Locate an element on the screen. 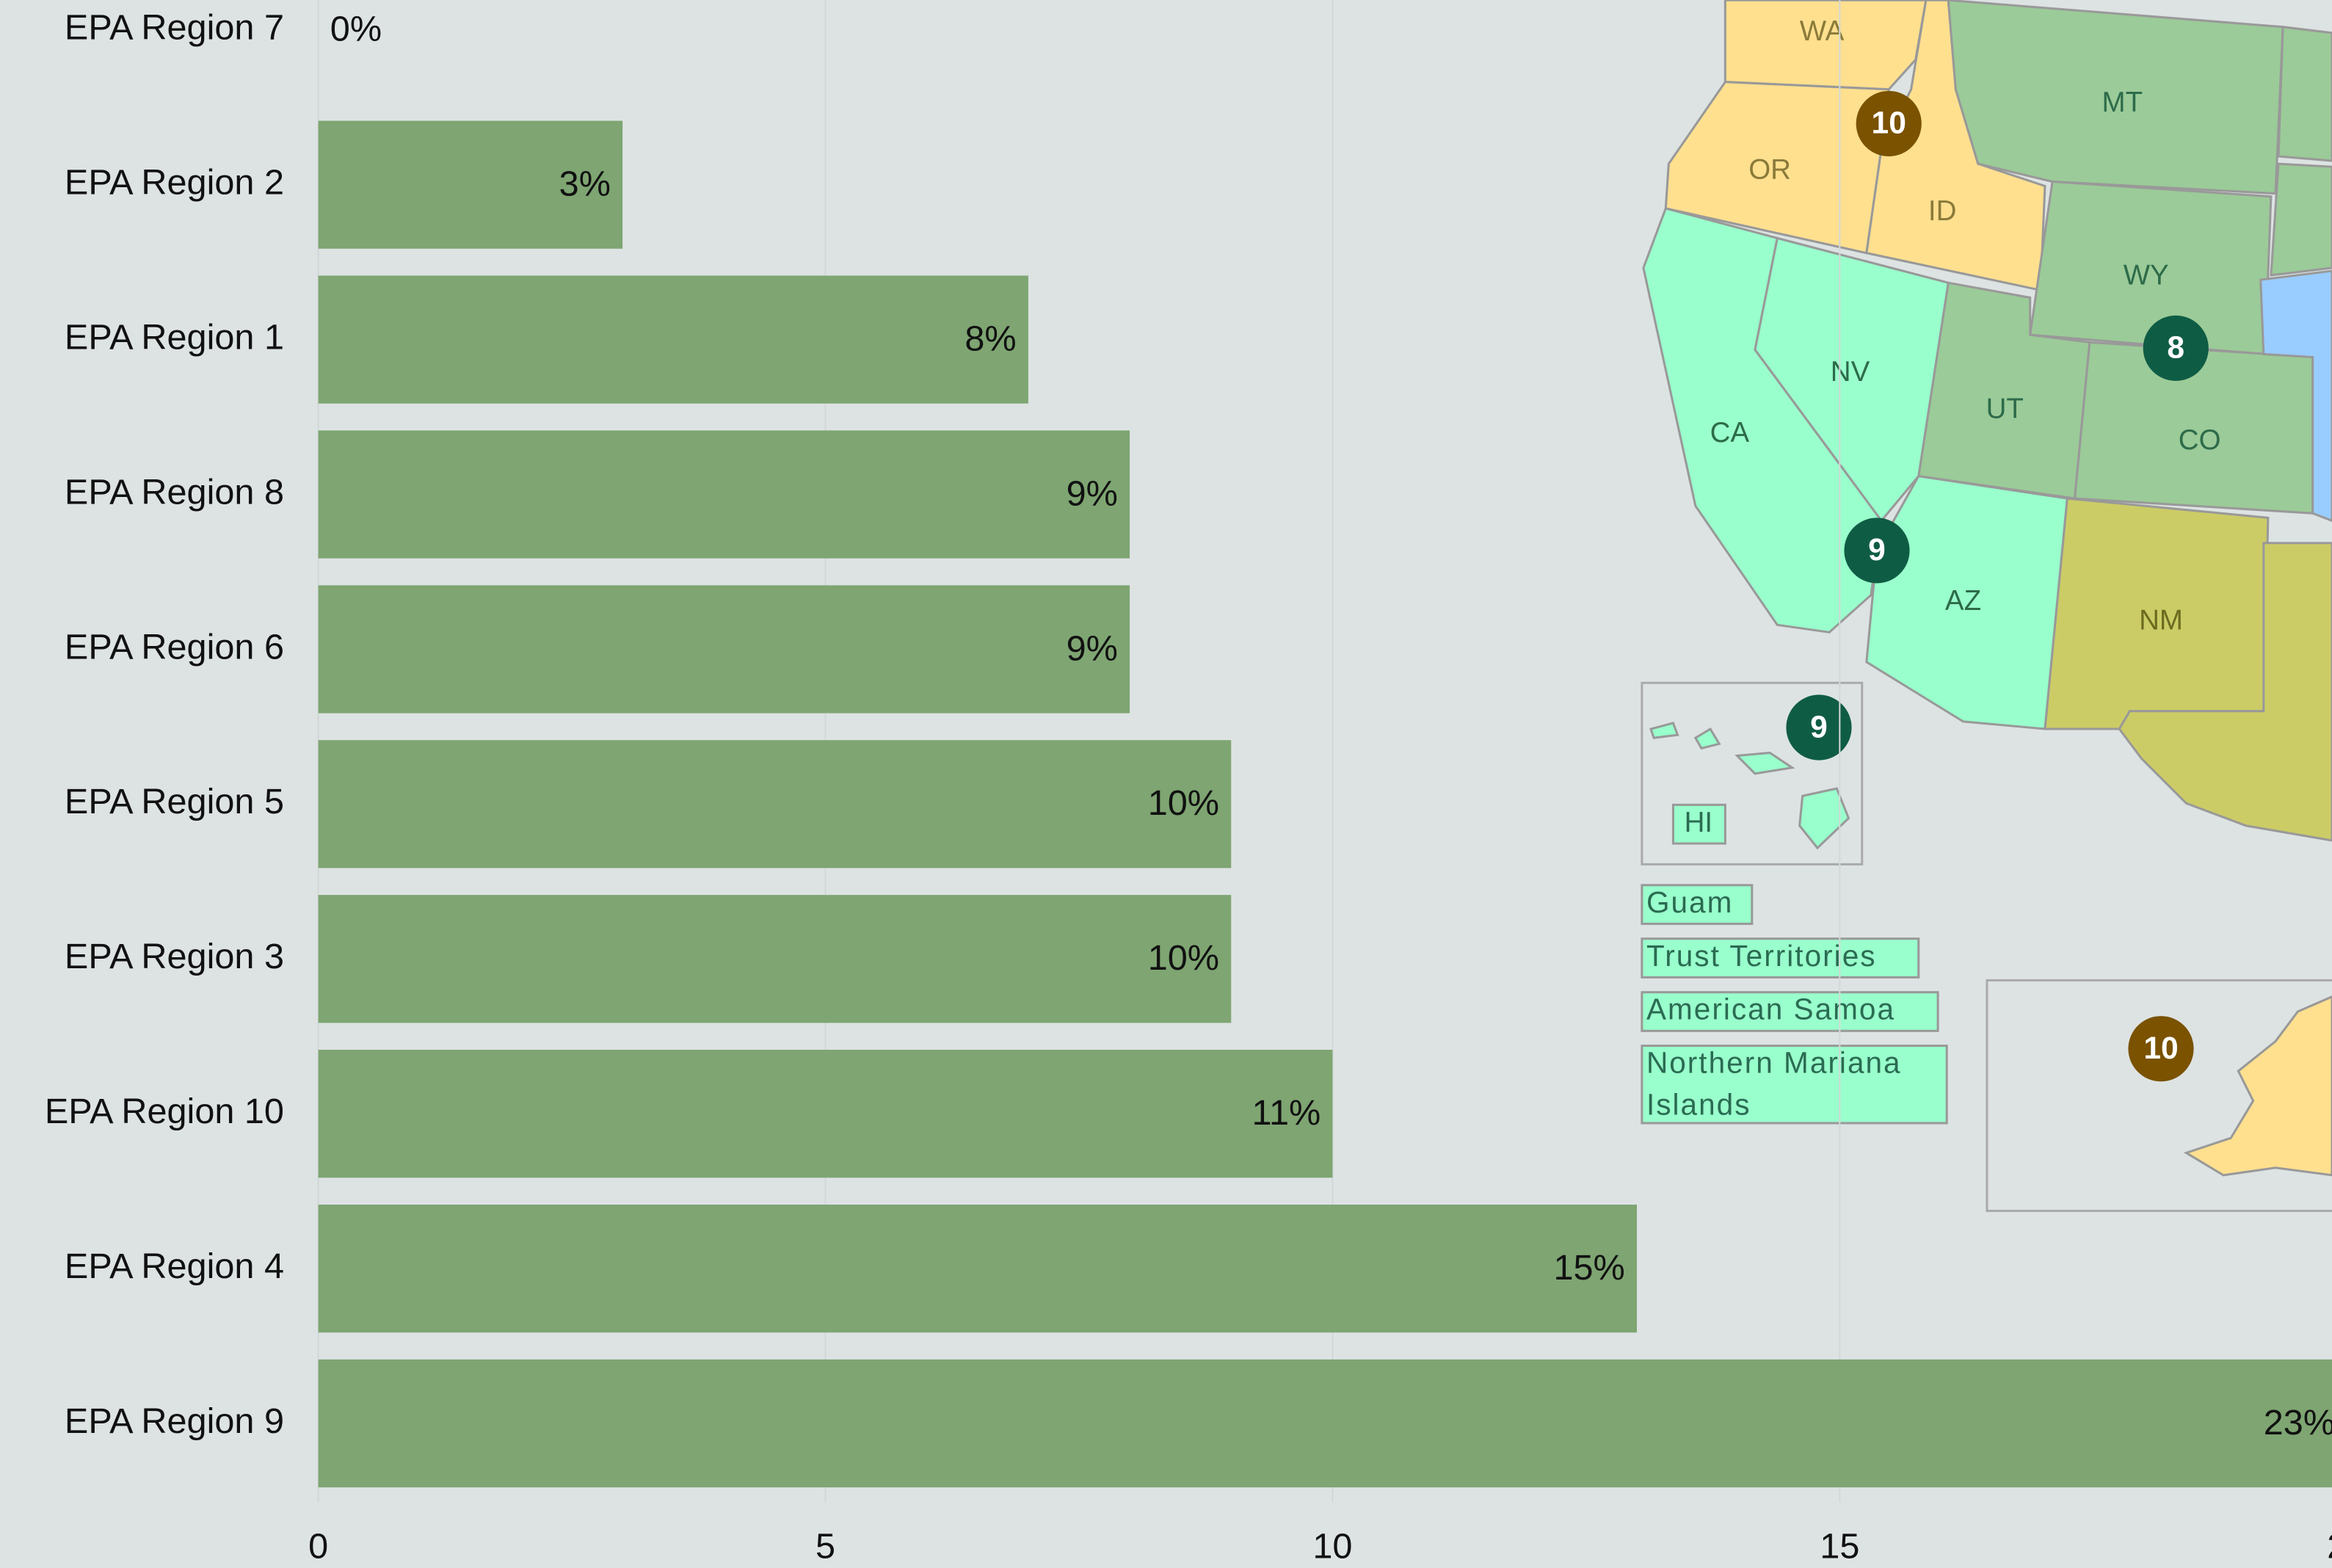 This screenshot has height=1568, width=2332. data-label: 23% is located at coordinates (2298, 1422).